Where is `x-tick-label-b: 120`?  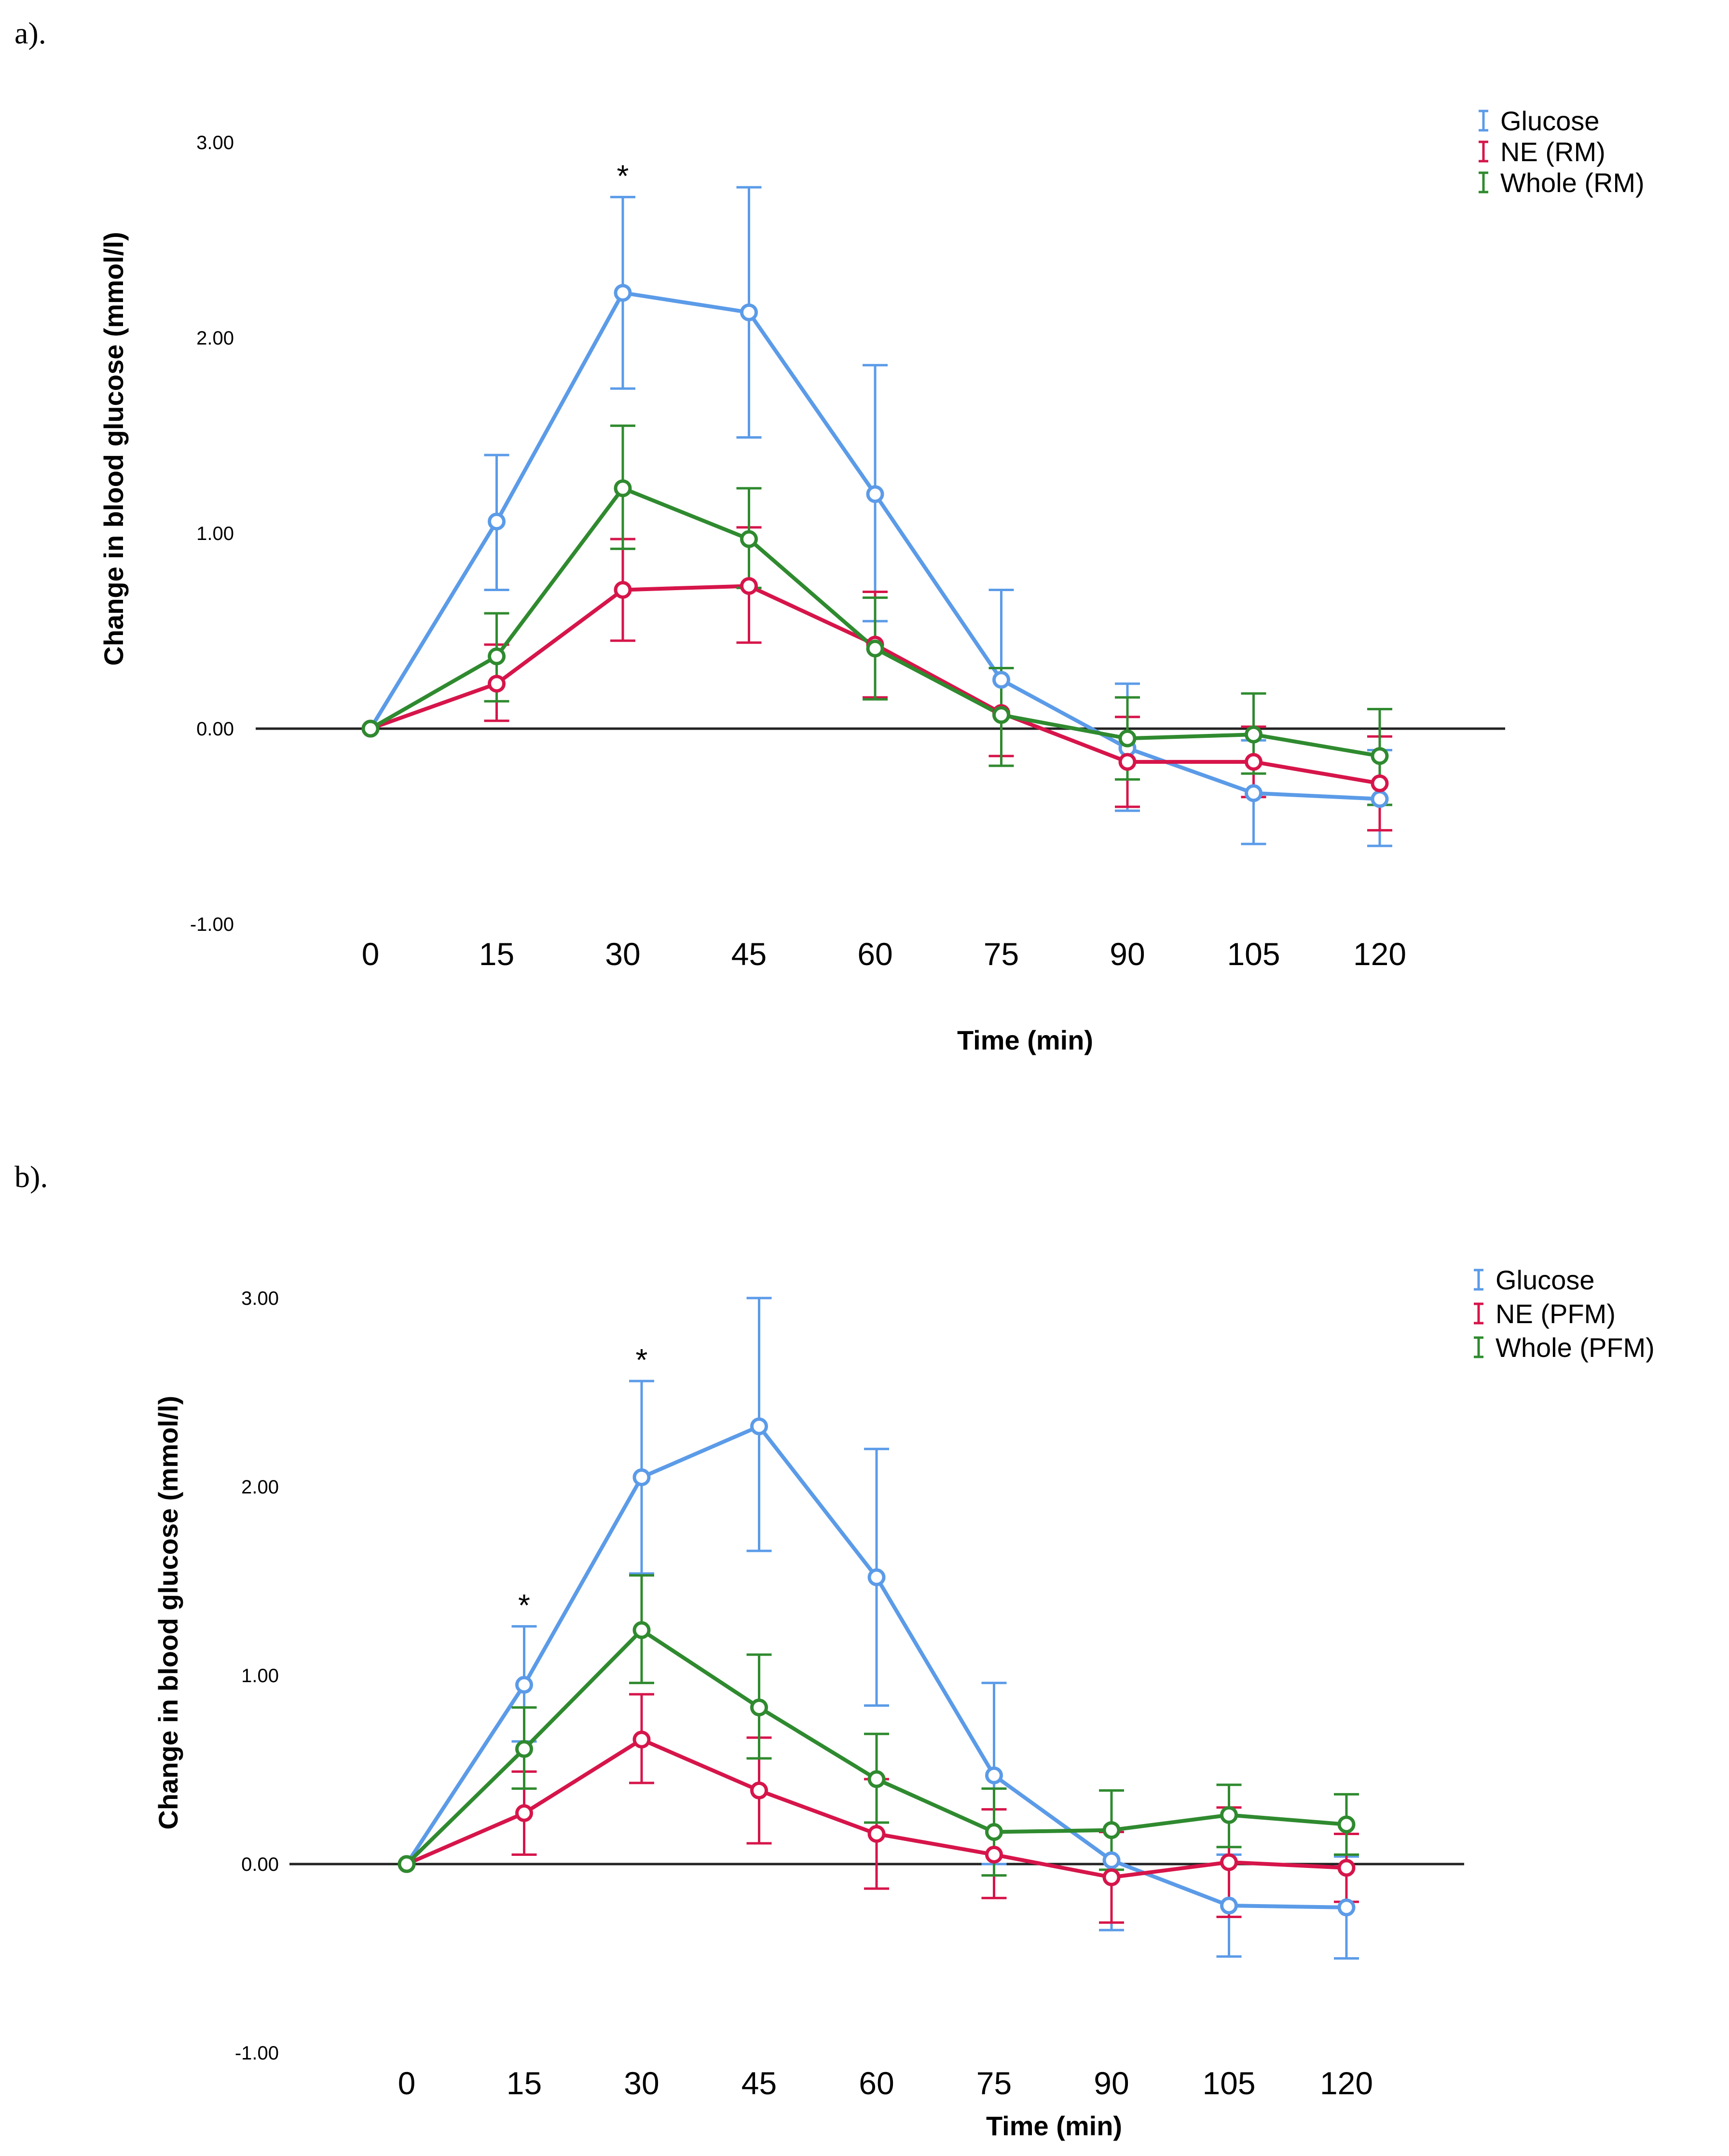 x-tick-label-b: 120 is located at coordinates (1346, 2083).